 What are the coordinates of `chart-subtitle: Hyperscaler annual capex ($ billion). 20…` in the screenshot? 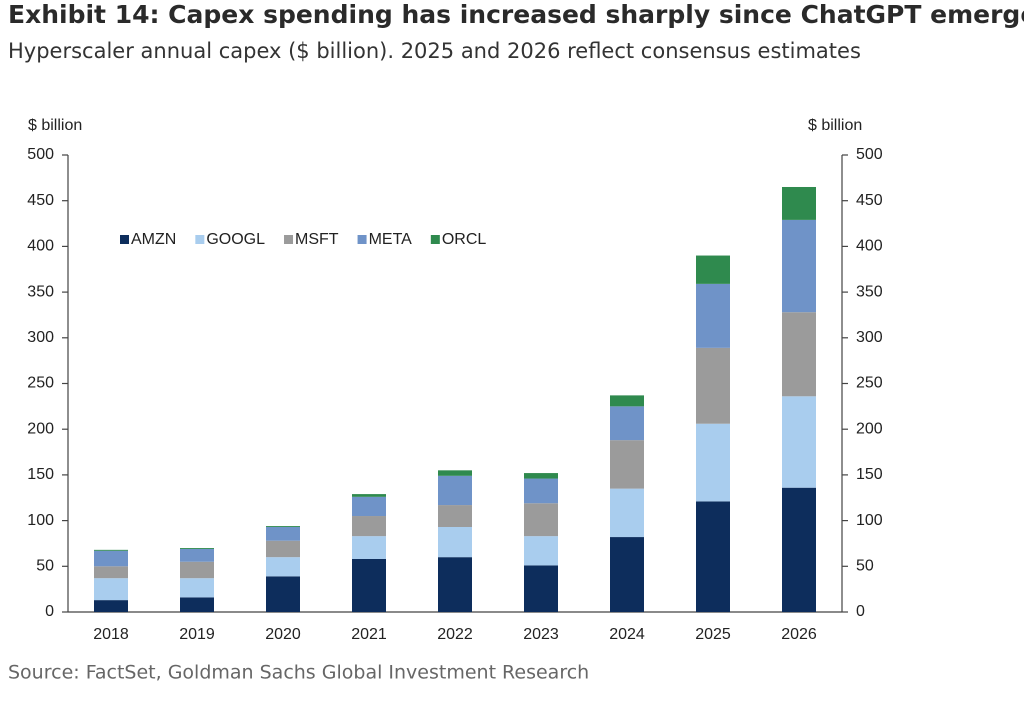 It's located at (434, 51).